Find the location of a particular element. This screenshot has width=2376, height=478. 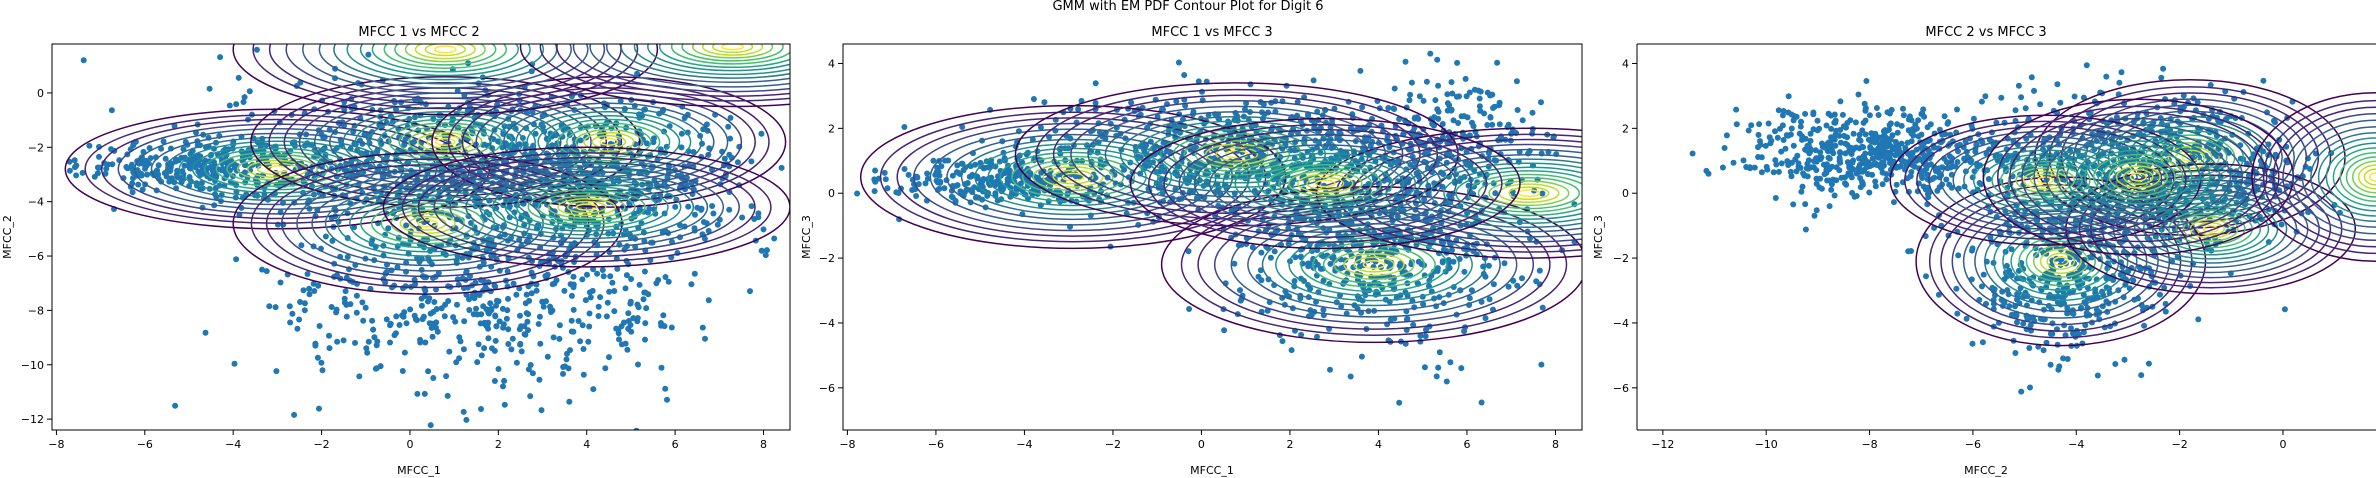

x-tick-label: −8 is located at coordinates (847, 444).